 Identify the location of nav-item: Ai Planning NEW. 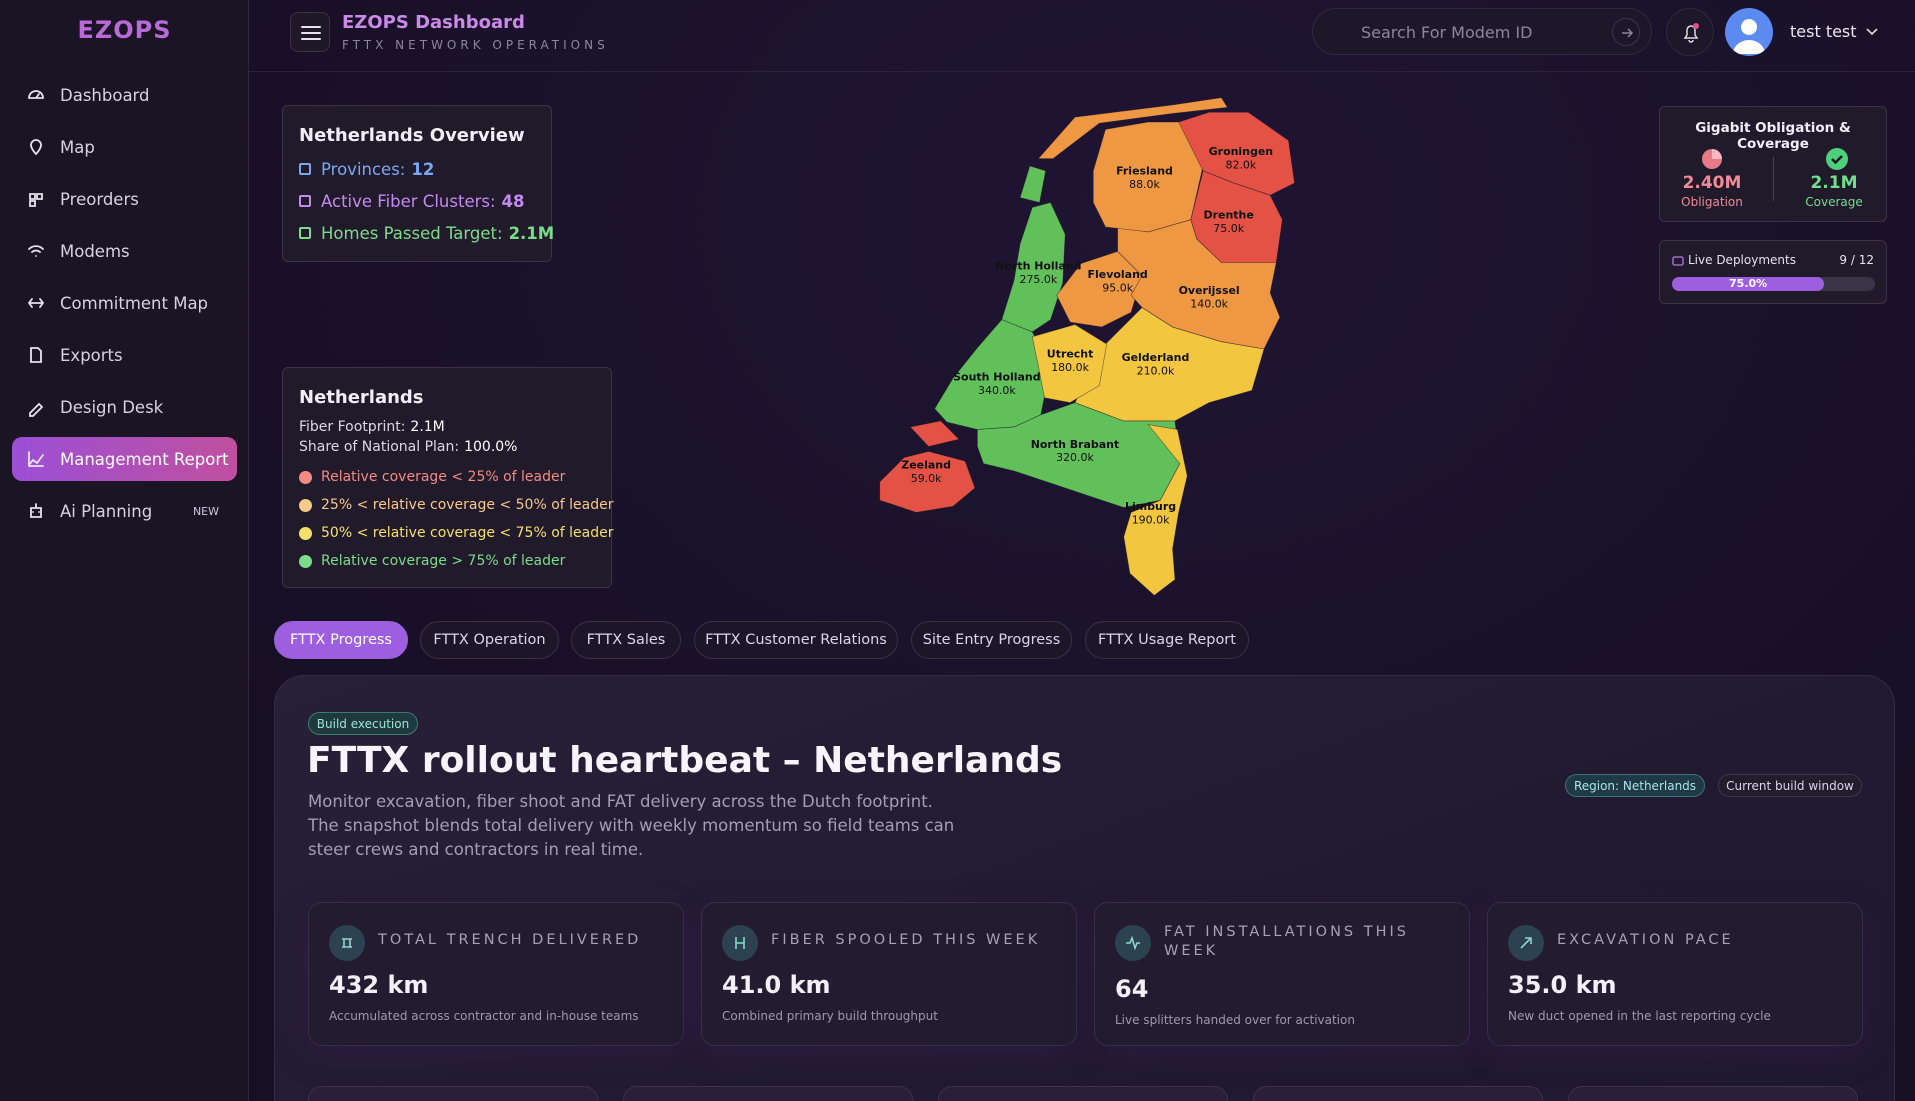
(124, 511).